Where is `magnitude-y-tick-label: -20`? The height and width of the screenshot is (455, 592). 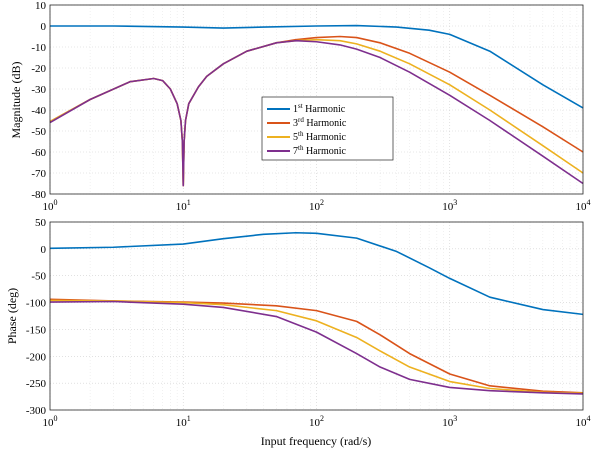
magnitude-y-tick-label: -20 is located at coordinates (38, 69).